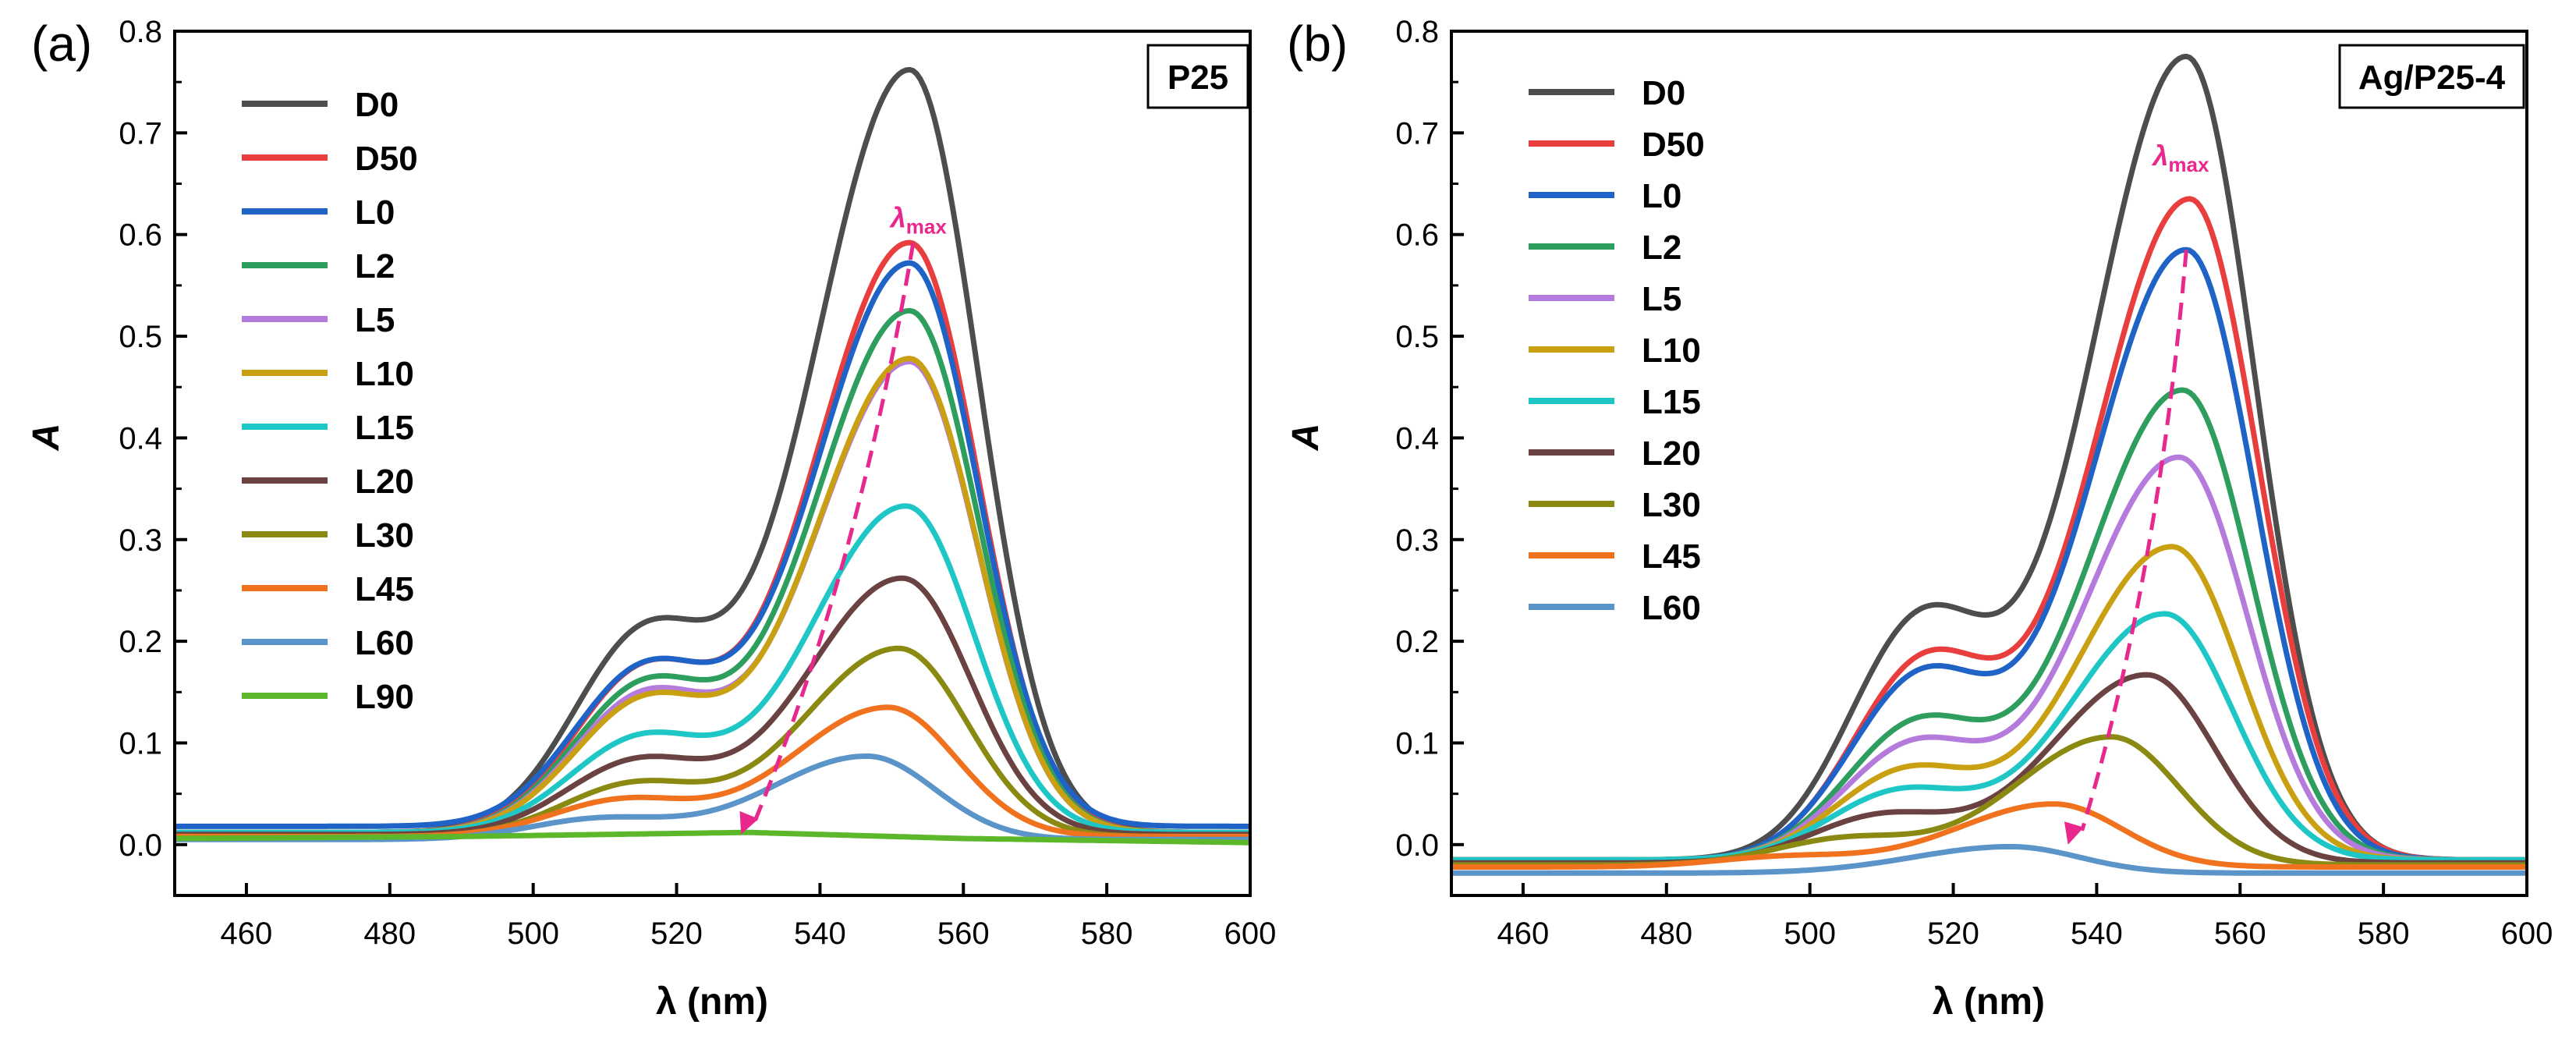 This screenshot has height=1046, width=2576. Describe the element at coordinates (712, 837) in the screenshot. I see `series-line-l90` at that location.